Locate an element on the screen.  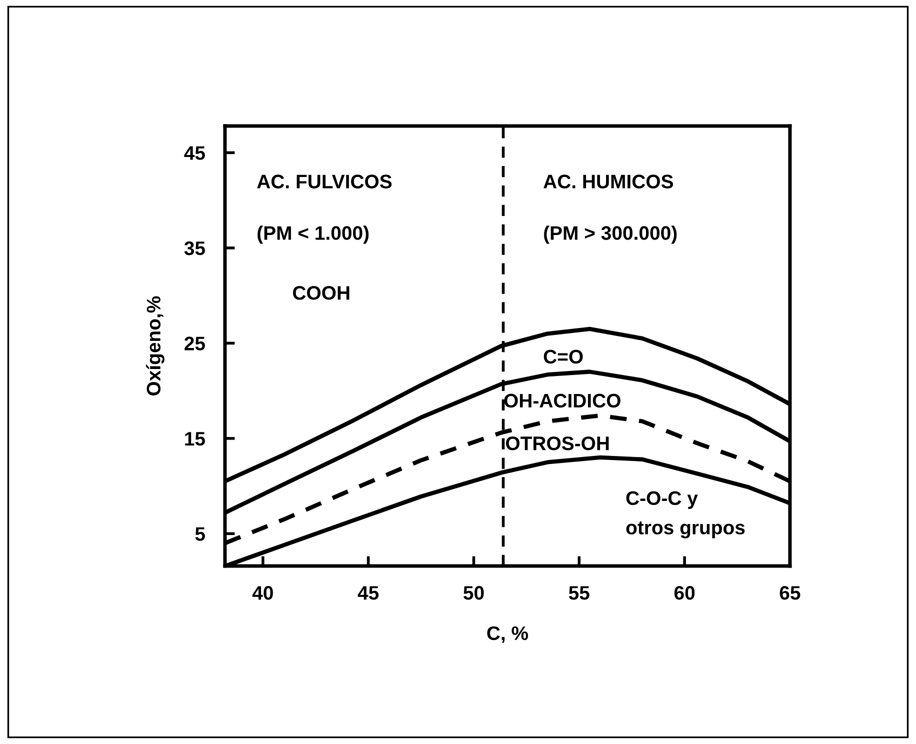
annotation: C-O-C y otros grupos is located at coordinates (685, 514).